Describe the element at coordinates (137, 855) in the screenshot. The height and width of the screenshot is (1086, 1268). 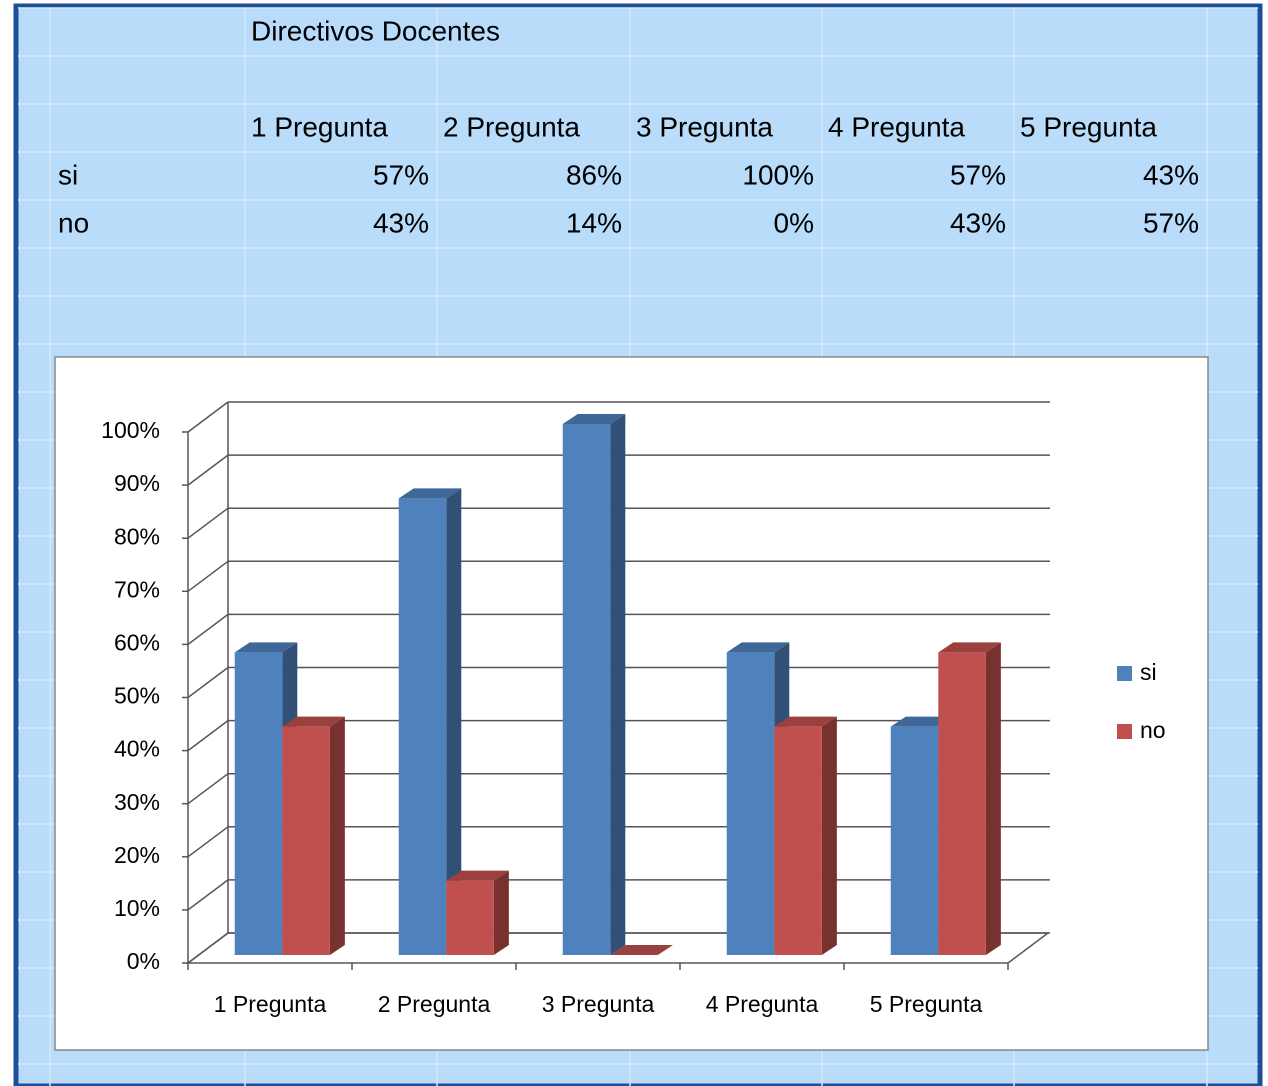
I see `y-tick-label: 20%` at that location.